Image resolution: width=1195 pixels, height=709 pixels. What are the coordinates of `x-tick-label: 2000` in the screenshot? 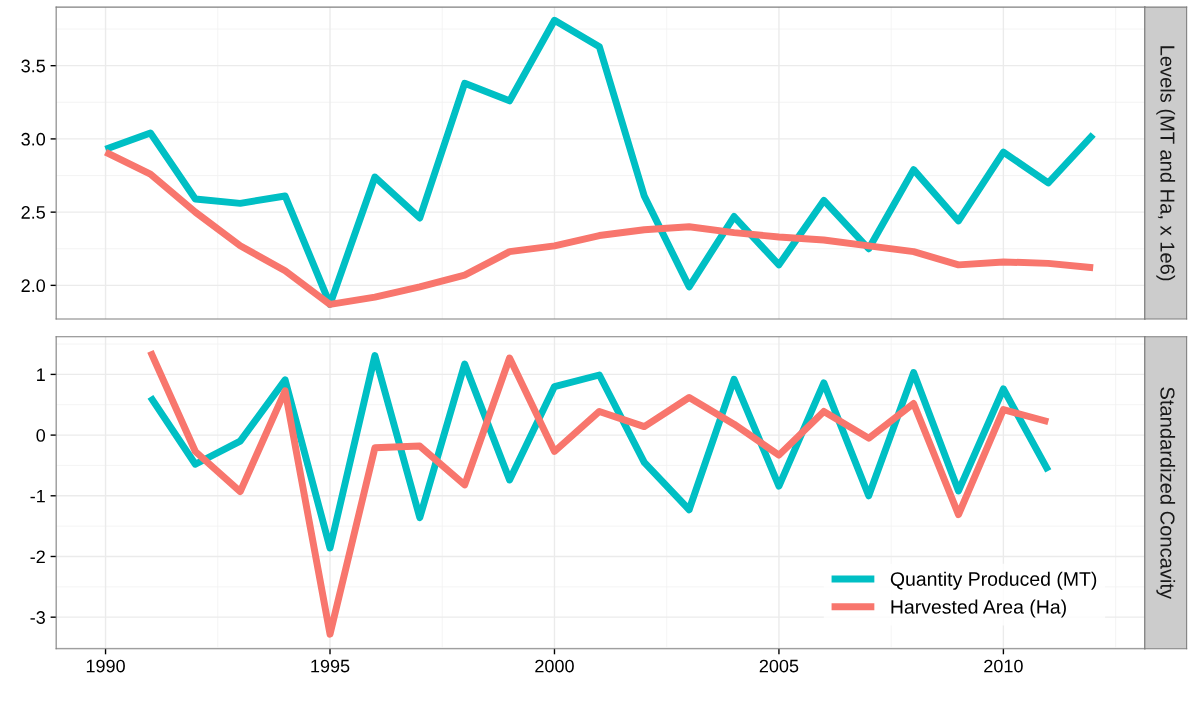 It's located at (554, 666).